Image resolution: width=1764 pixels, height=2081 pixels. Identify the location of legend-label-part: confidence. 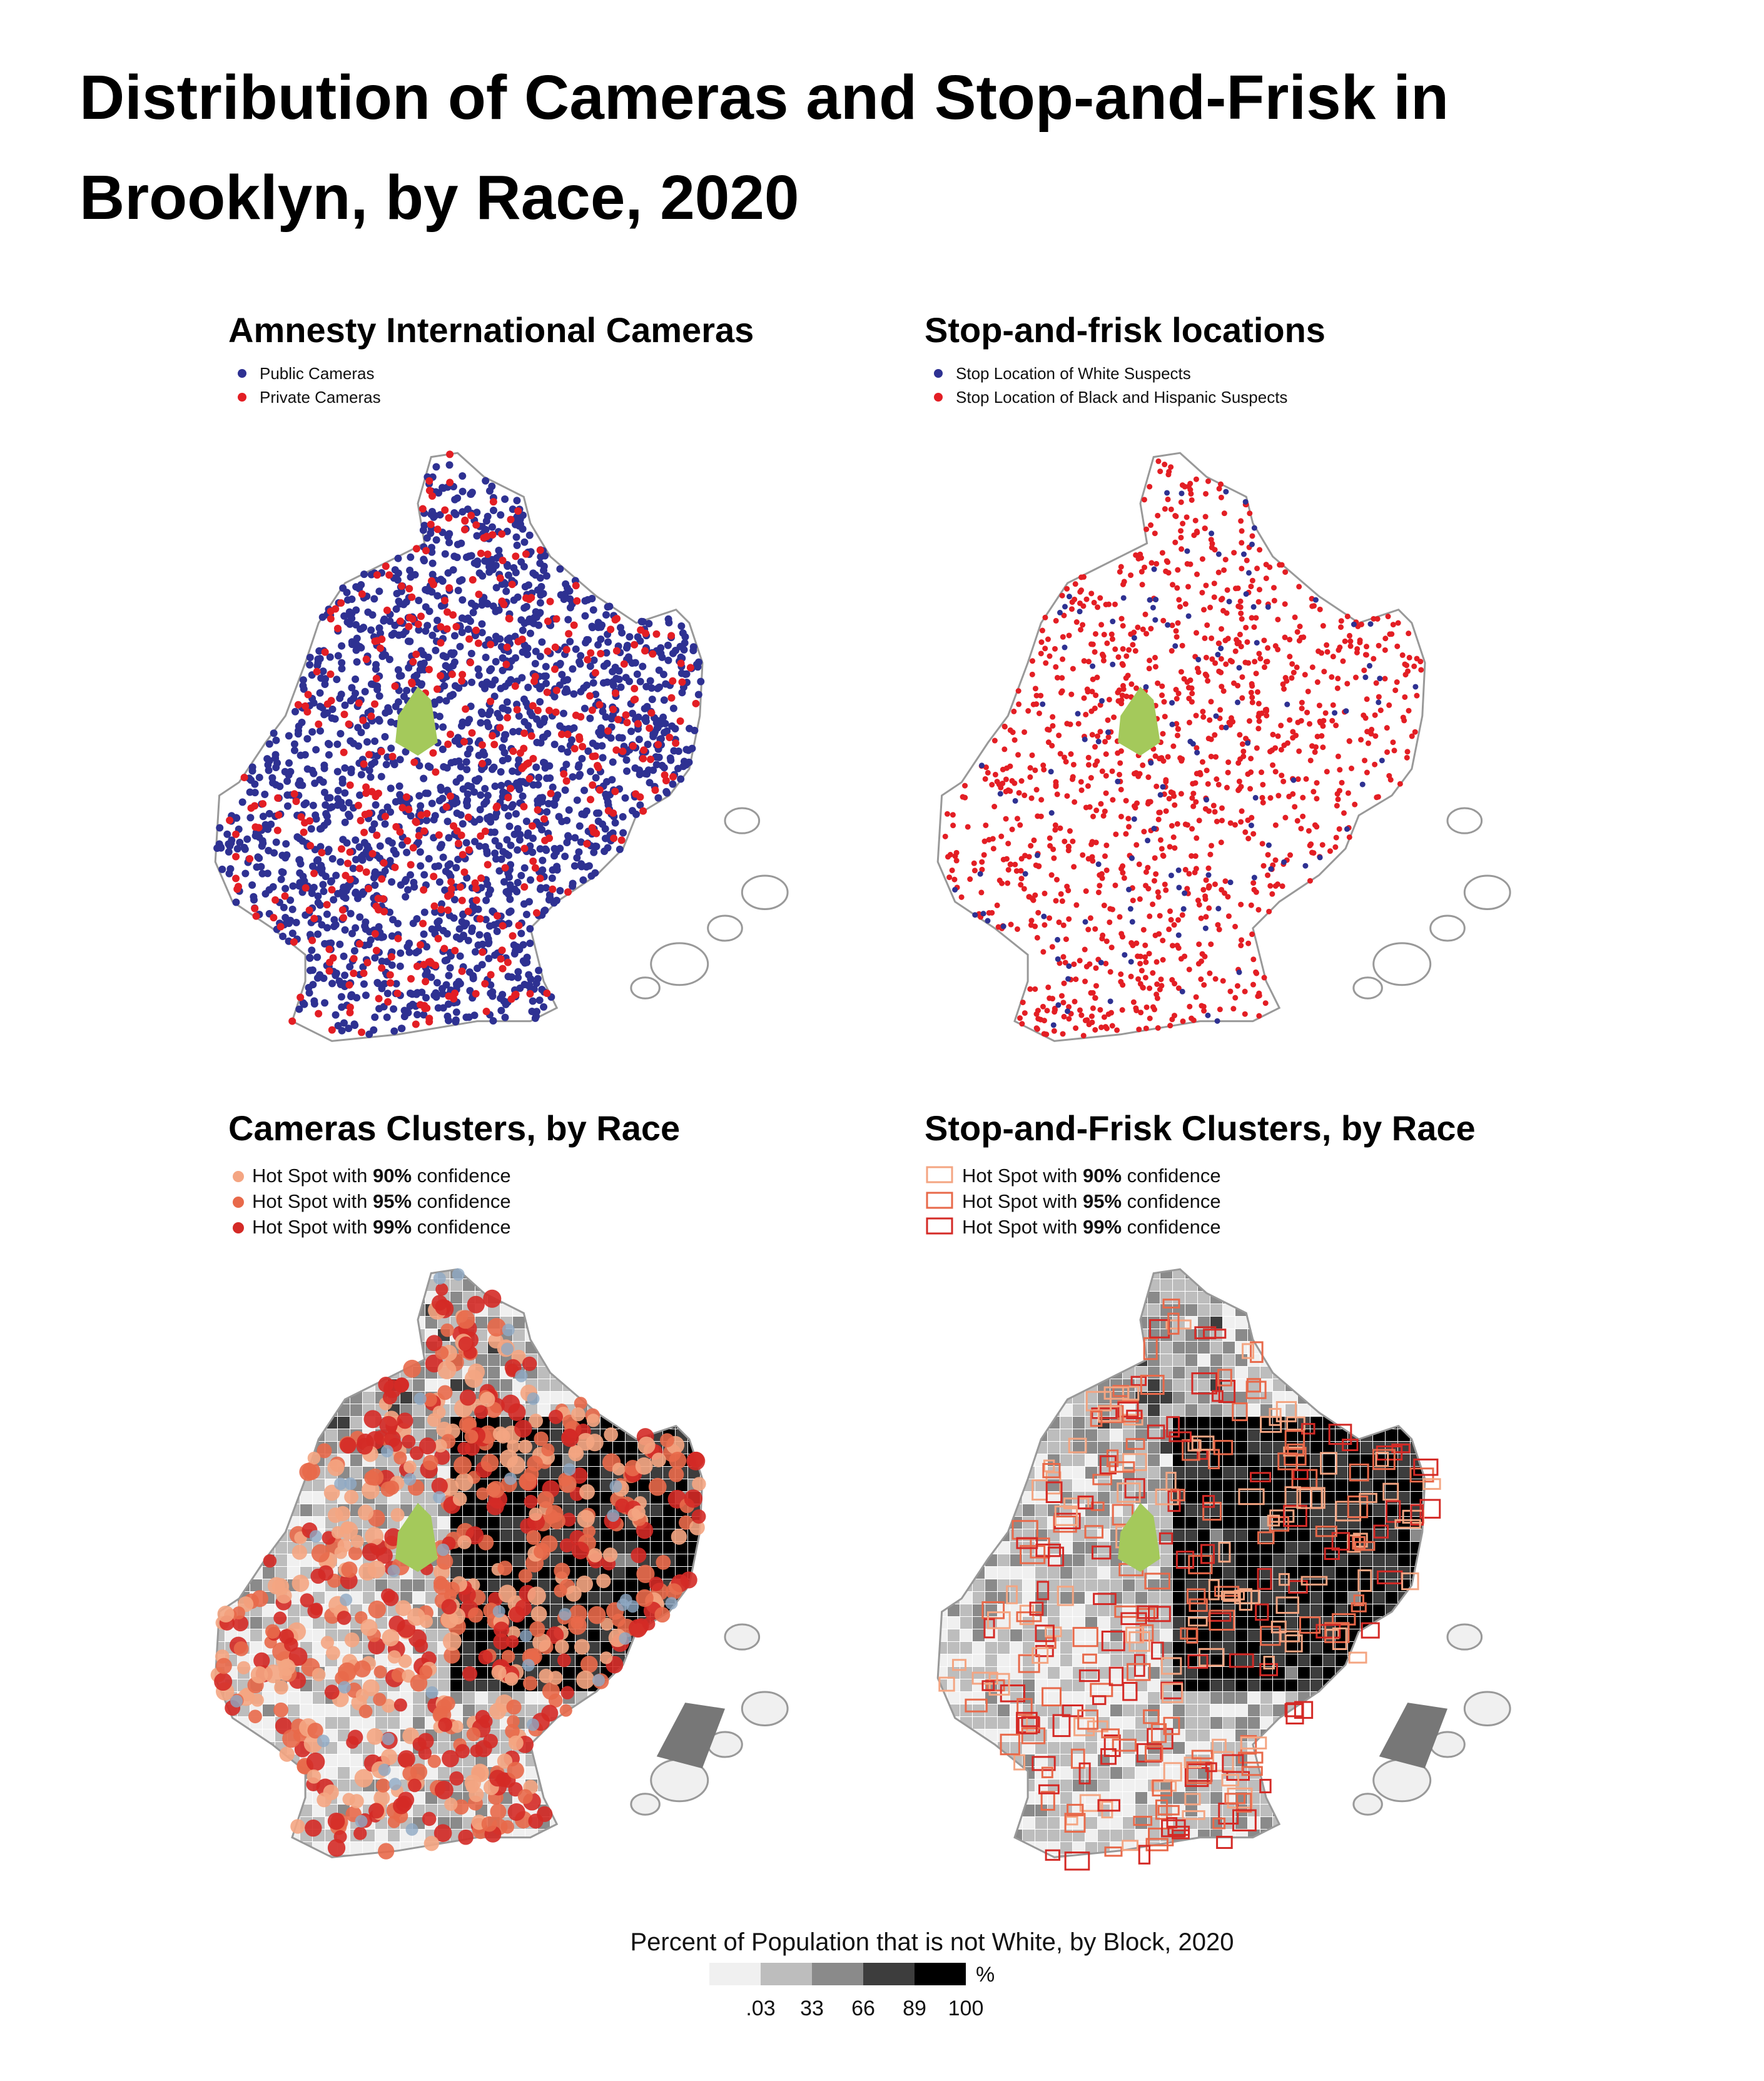
(462, 1227).